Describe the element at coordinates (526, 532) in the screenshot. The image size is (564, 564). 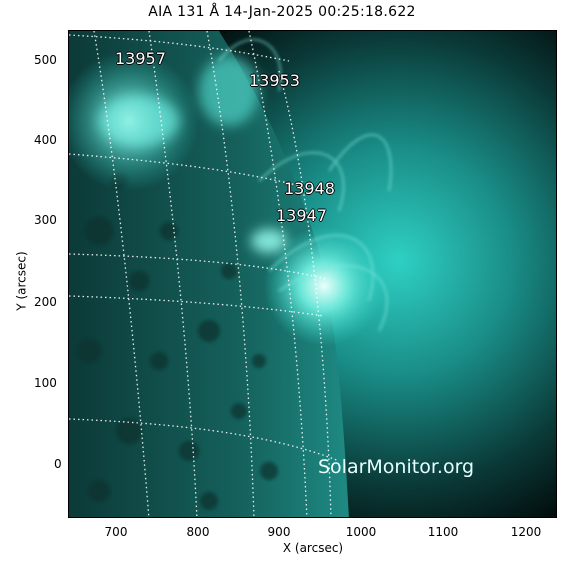
I see `x-tick-1200: 1200` at that location.